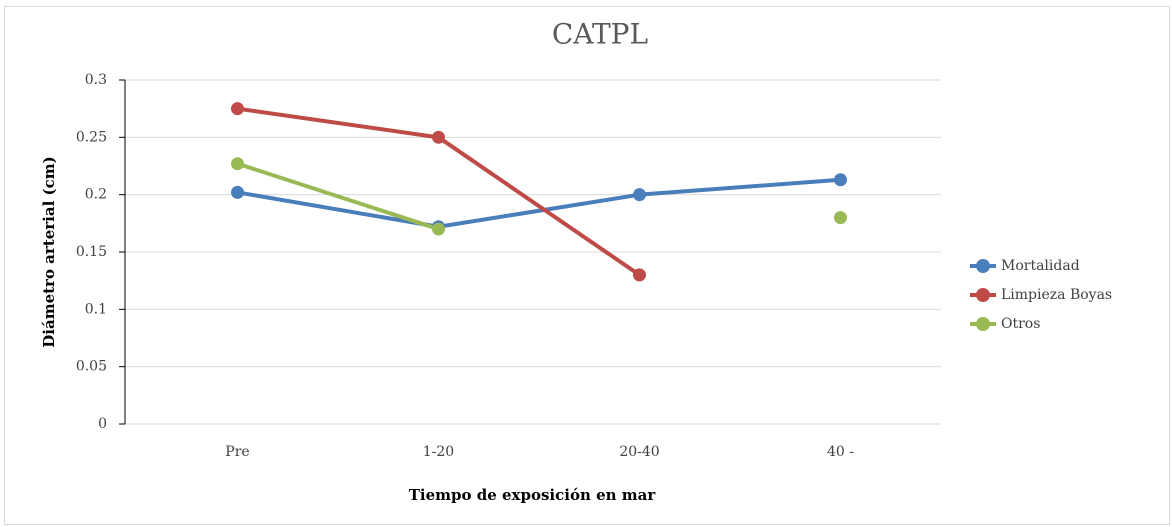 The height and width of the screenshot is (527, 1172). What do you see at coordinates (91, 137) in the screenshot?
I see `y-tick-label: 0.25` at bounding box center [91, 137].